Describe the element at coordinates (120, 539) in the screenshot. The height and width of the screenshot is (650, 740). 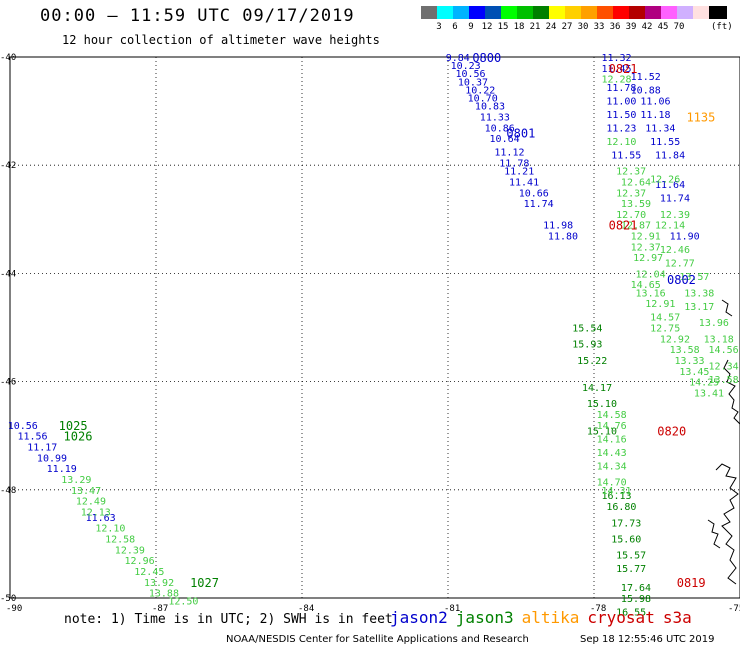
I see `wave-height-value: 12.58` at that location.